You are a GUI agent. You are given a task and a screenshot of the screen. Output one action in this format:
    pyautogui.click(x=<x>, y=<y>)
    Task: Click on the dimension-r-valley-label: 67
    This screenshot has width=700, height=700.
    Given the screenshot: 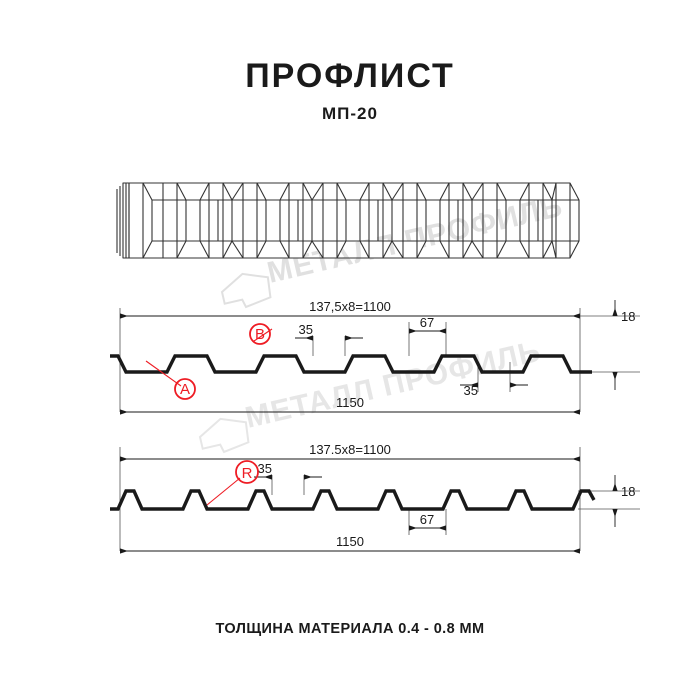 What is the action you would take?
    pyautogui.click(x=427, y=519)
    